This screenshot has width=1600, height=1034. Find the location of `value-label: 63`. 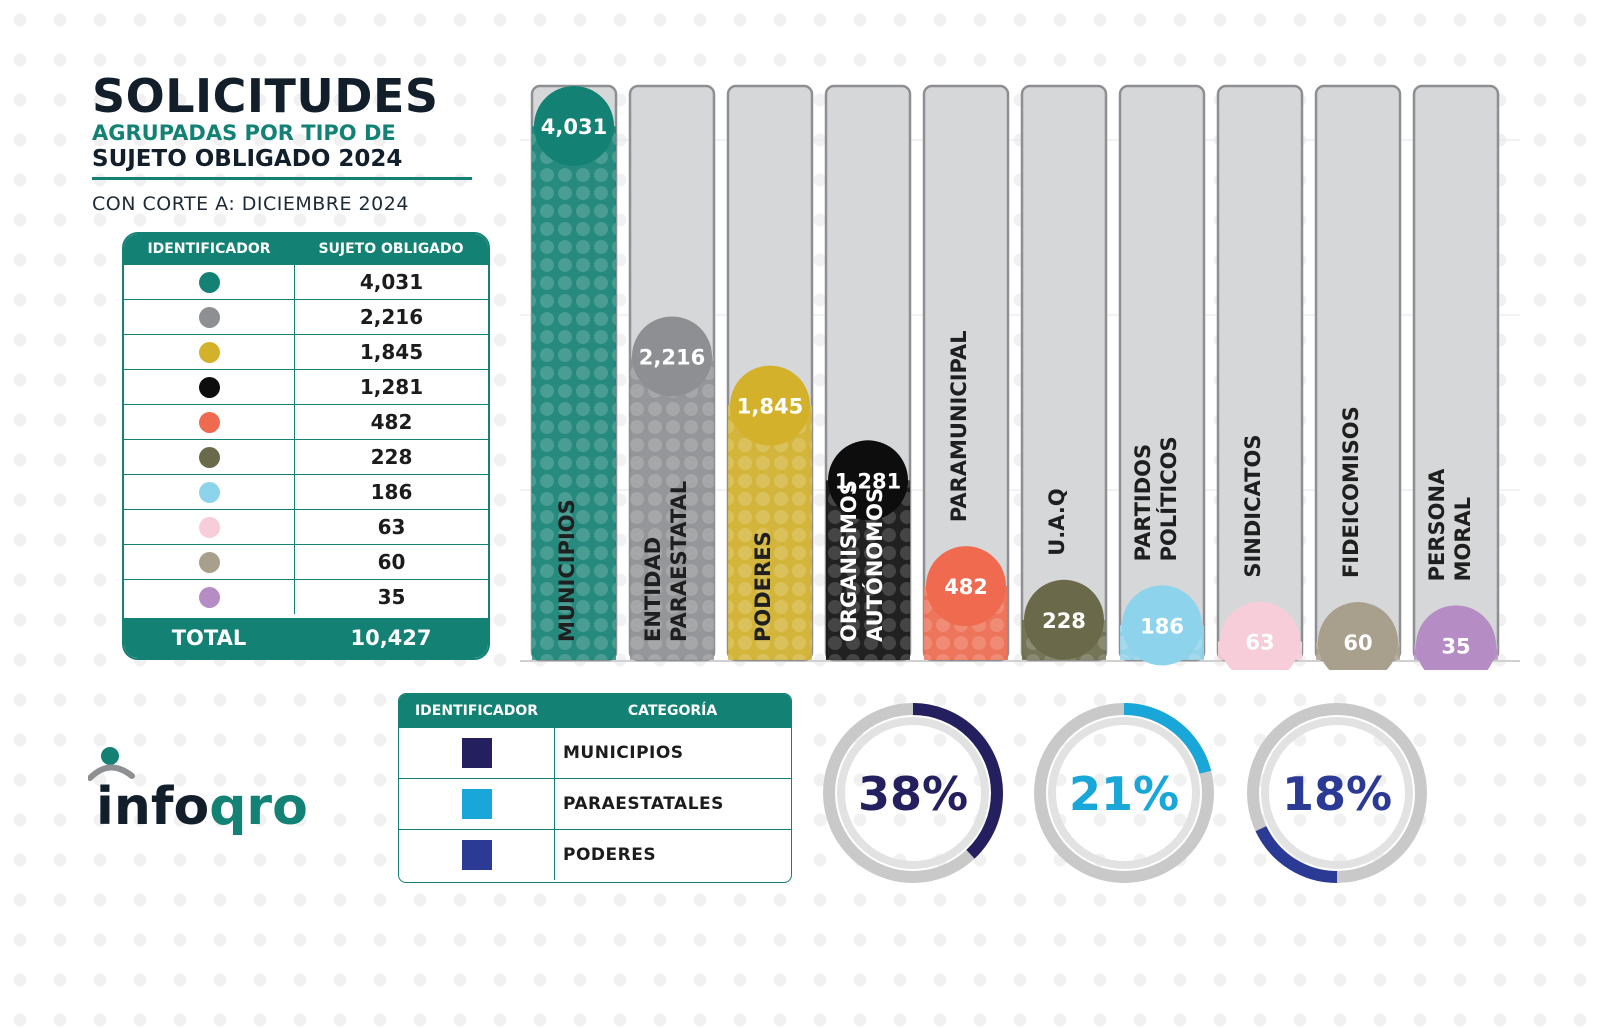

value-label: 63 is located at coordinates (1259, 643).